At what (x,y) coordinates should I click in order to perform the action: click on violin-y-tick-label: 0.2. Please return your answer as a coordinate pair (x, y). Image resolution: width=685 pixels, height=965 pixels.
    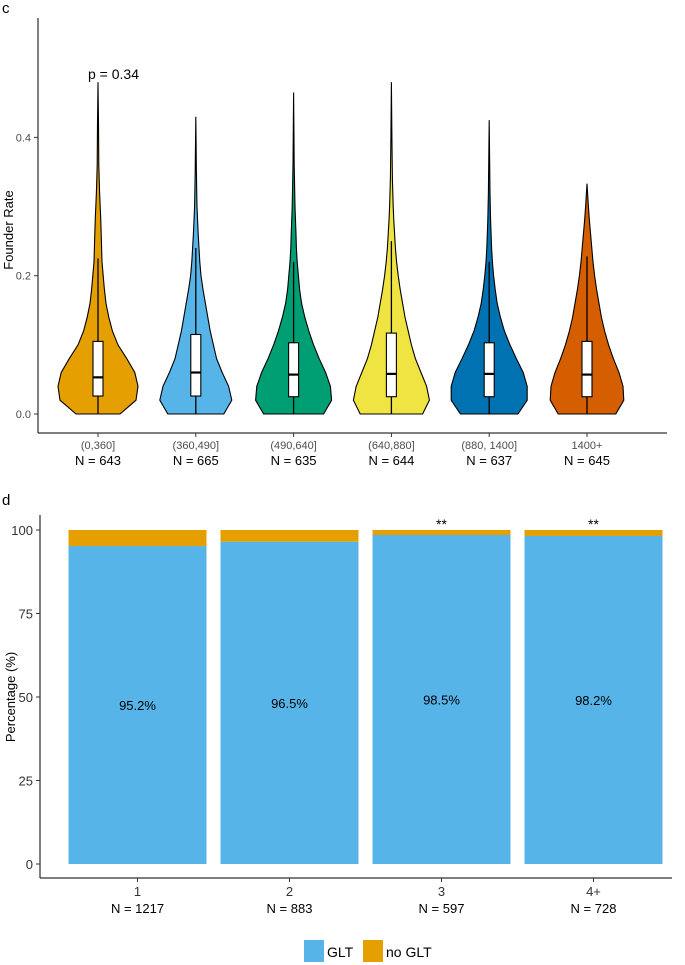
    Looking at the image, I should click on (23, 277).